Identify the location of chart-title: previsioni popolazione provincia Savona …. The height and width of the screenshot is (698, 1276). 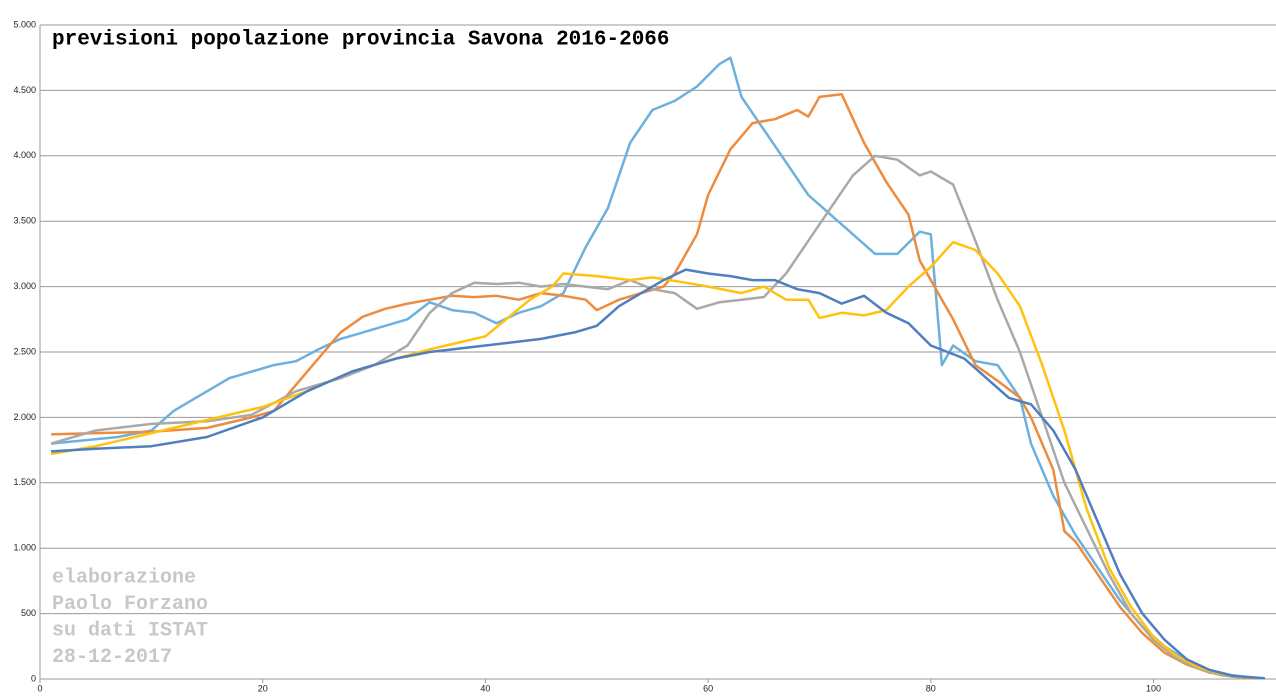
(361, 40).